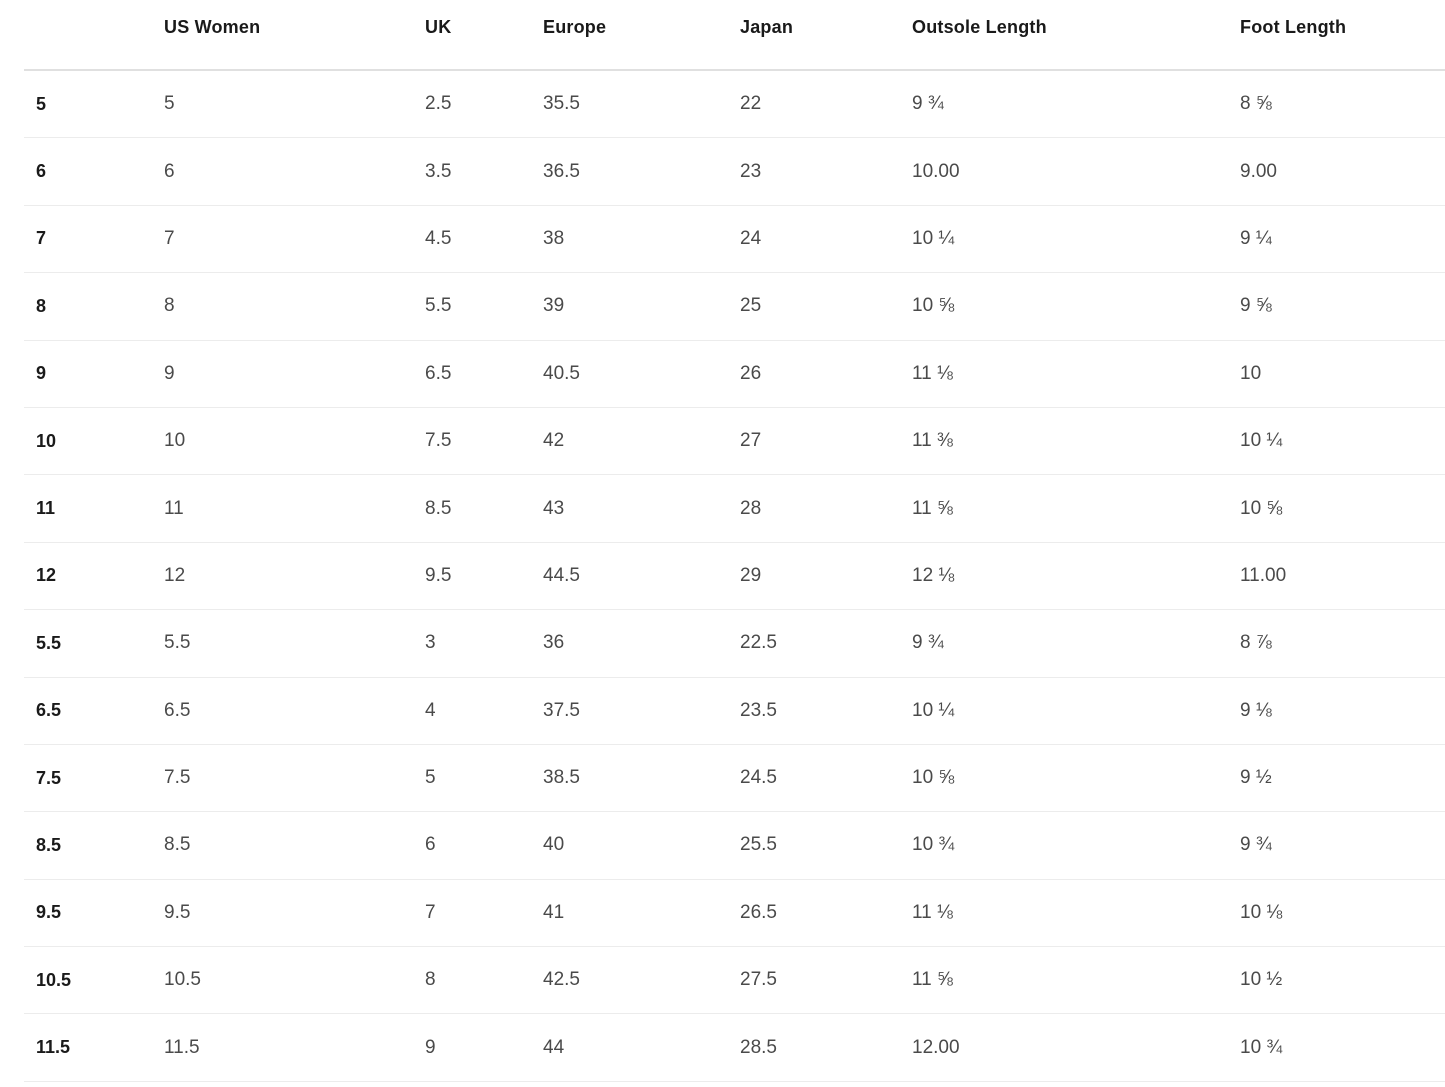 Image resolution: width=1445 pixels, height=1087 pixels. What do you see at coordinates (734, 1048) in the screenshot?
I see `table-row: 11.5 11.5 9 44 28.5 12.00 10 ¾` at bounding box center [734, 1048].